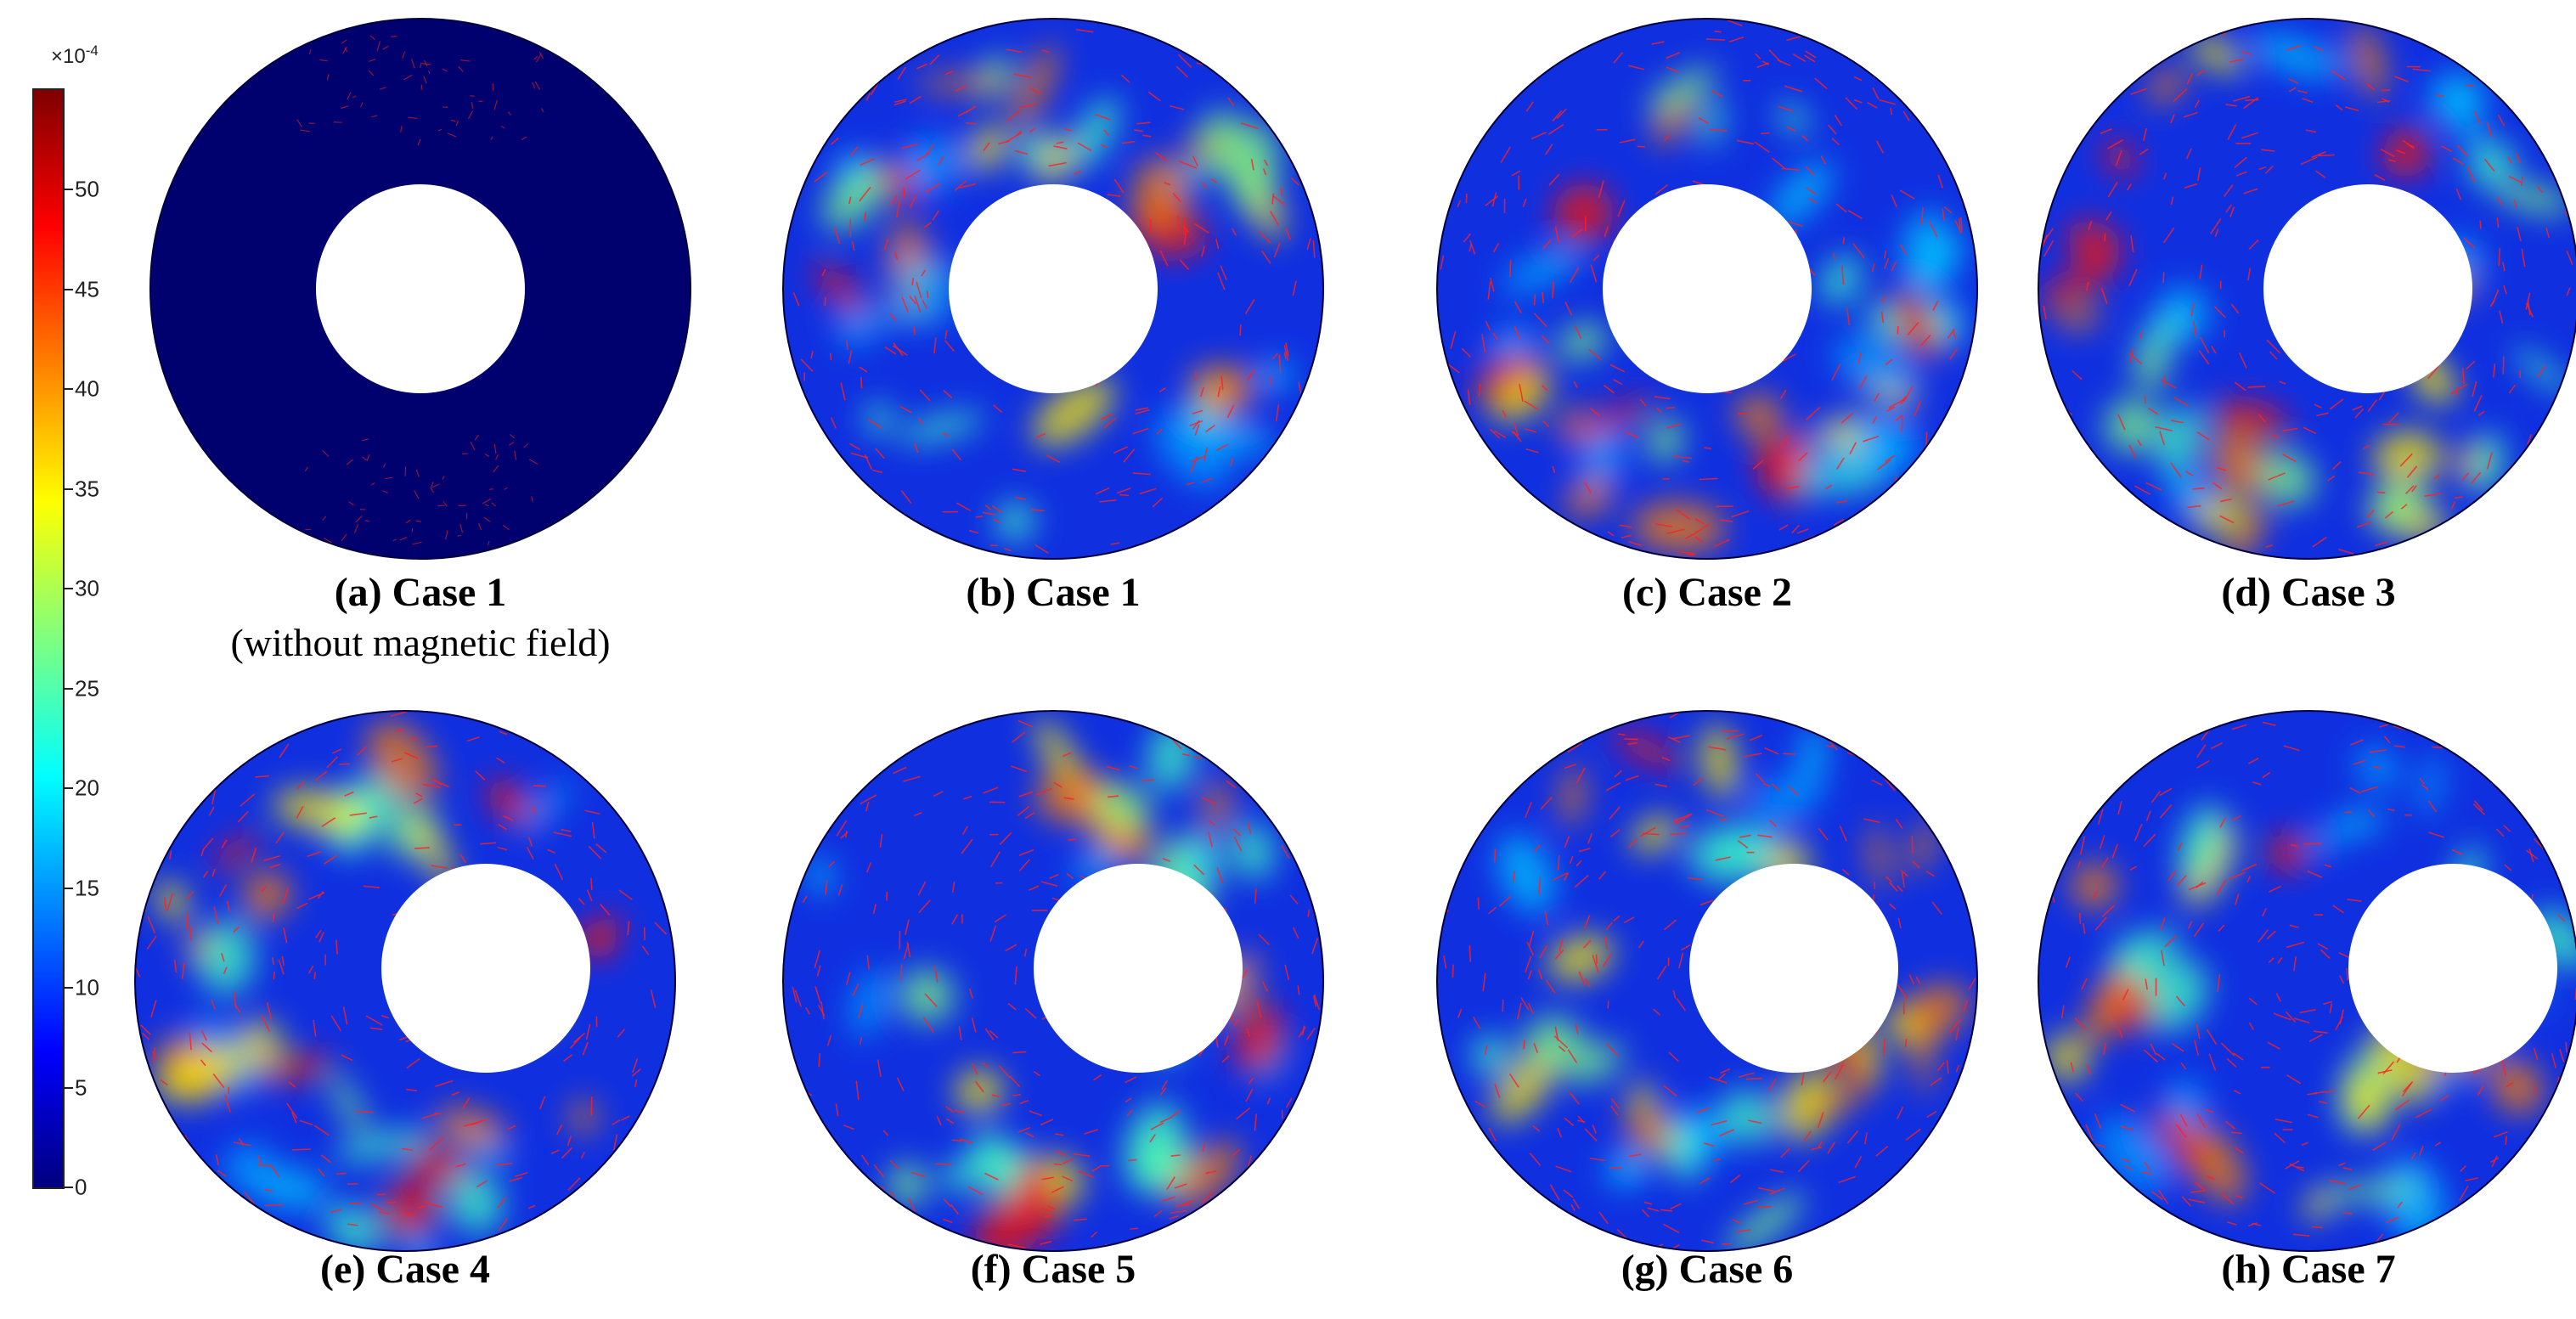 The width and height of the screenshot is (2576, 1319). I want to click on colorbar-exponent: ×10⁻⁴, so click(75, 55).